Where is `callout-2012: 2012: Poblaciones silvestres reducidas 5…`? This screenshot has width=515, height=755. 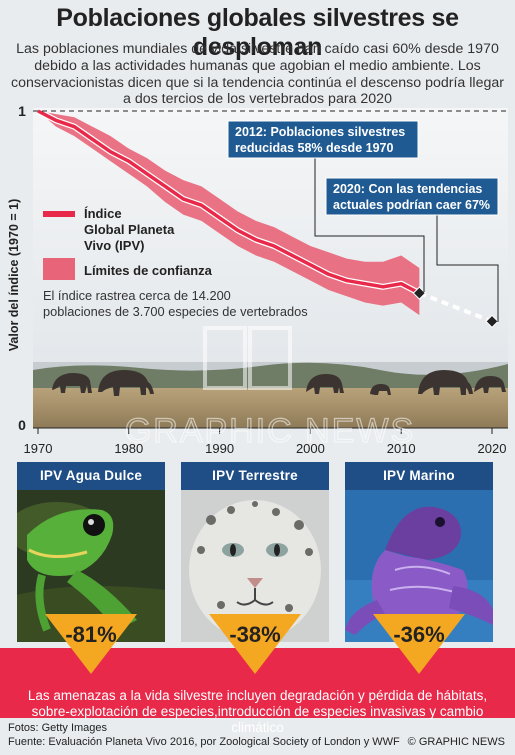 callout-2012: 2012: Poblaciones silvestres reducidas 5… is located at coordinates (326, 206).